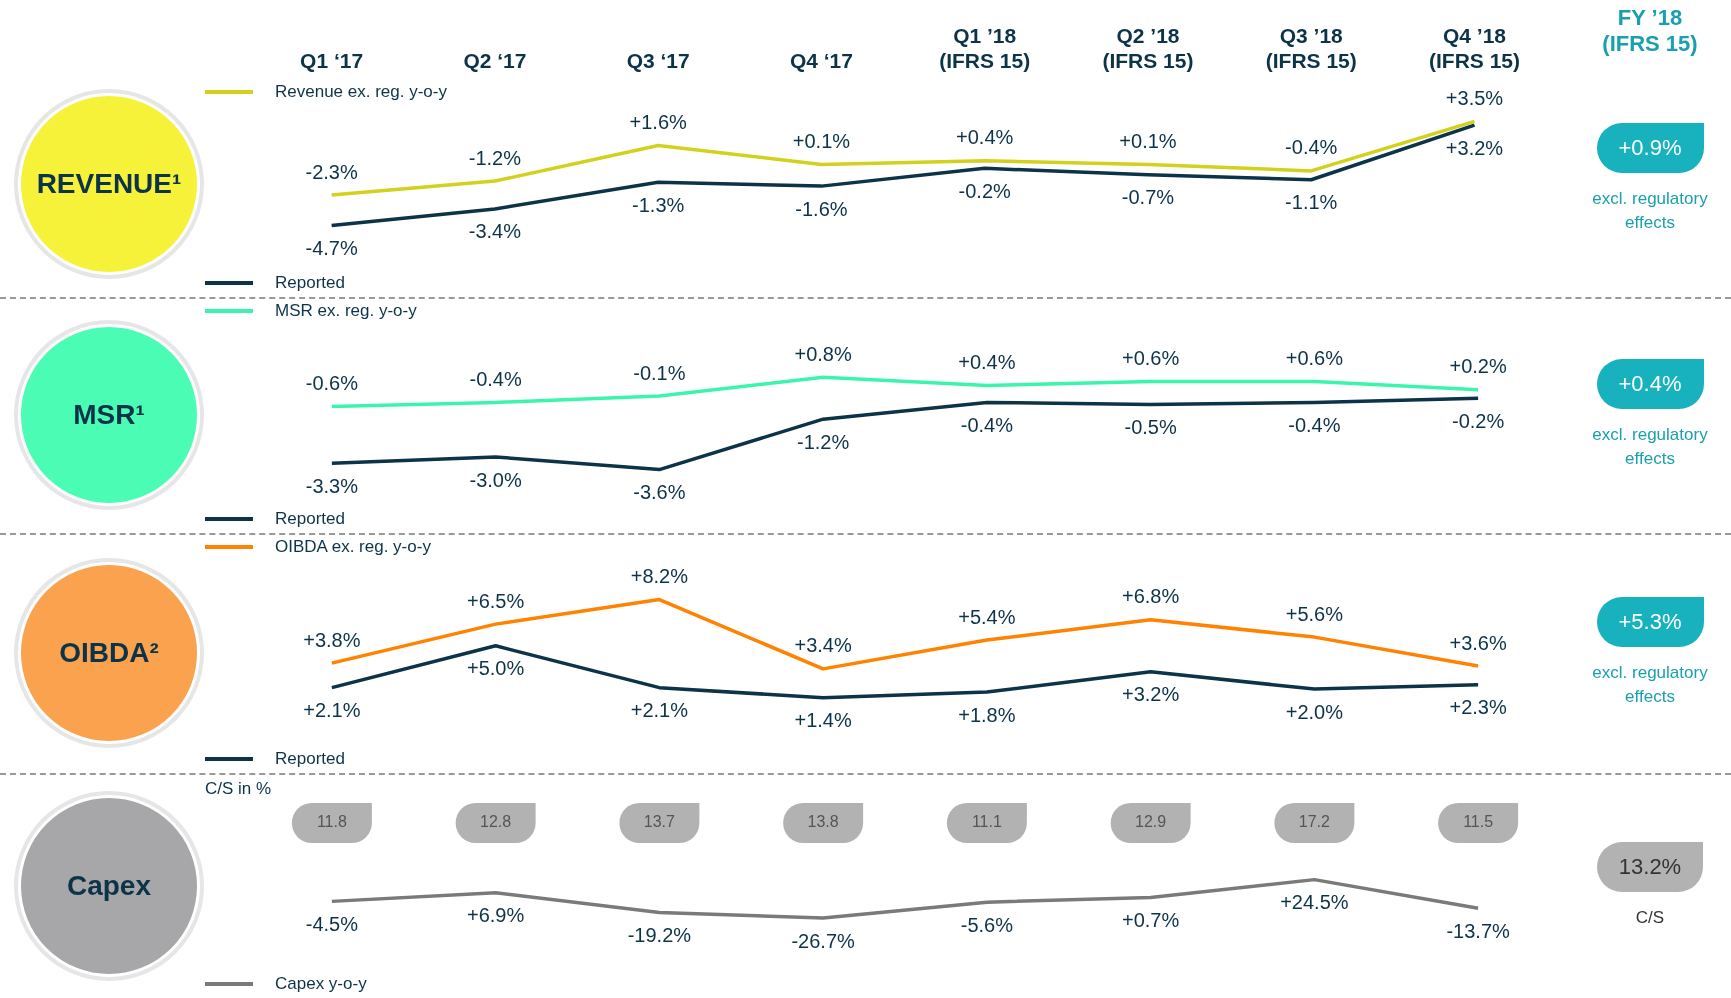  I want to click on data-label: +24.5%, so click(1314, 902).